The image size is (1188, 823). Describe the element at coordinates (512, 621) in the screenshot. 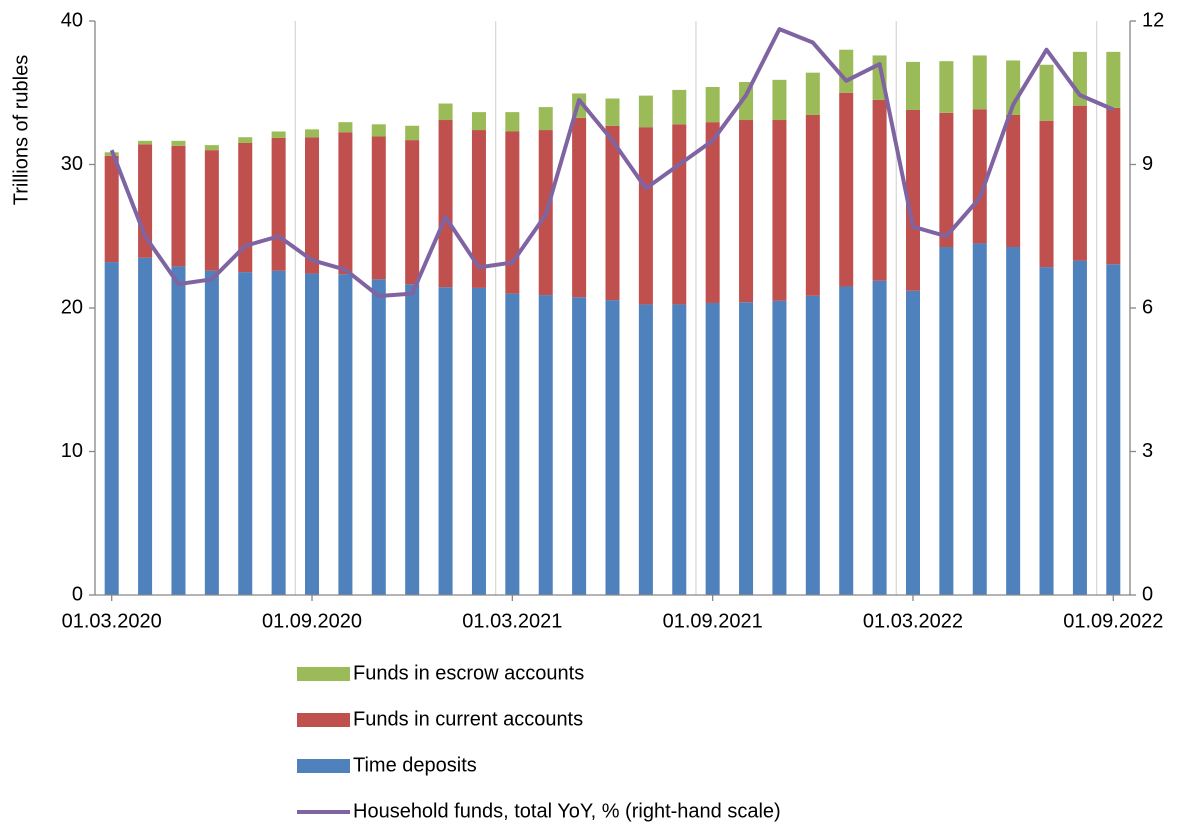

I see `x-tick-label: 01.03.2021` at that location.